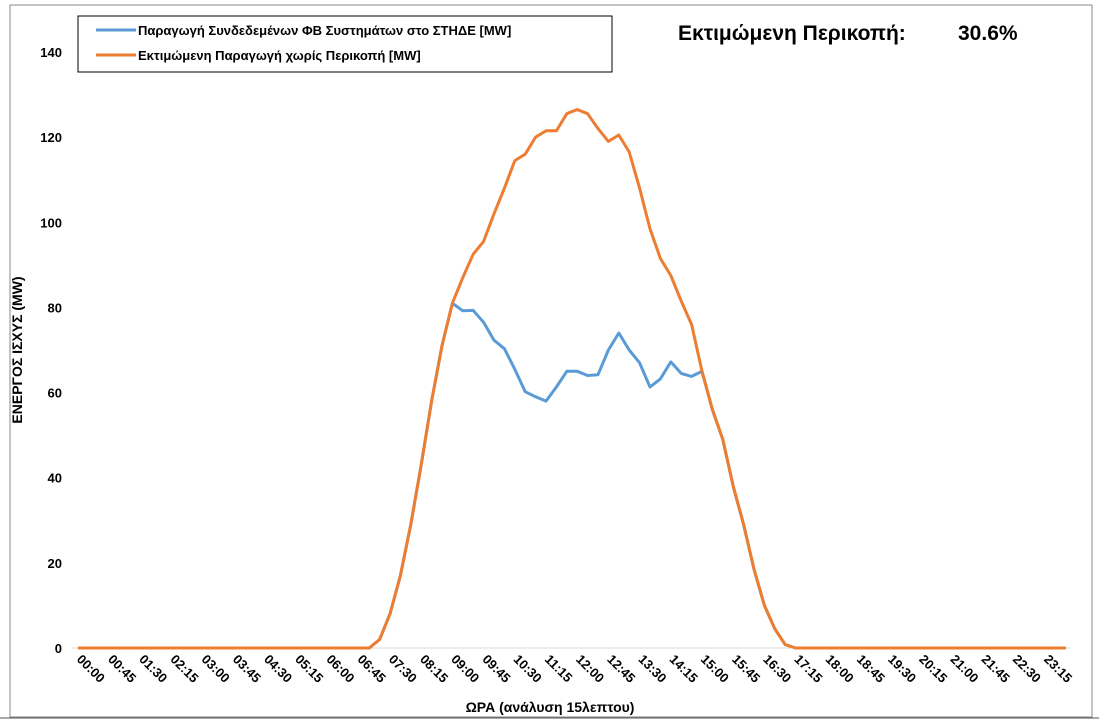  I want to click on y-tick-label: 120, so click(51, 137).